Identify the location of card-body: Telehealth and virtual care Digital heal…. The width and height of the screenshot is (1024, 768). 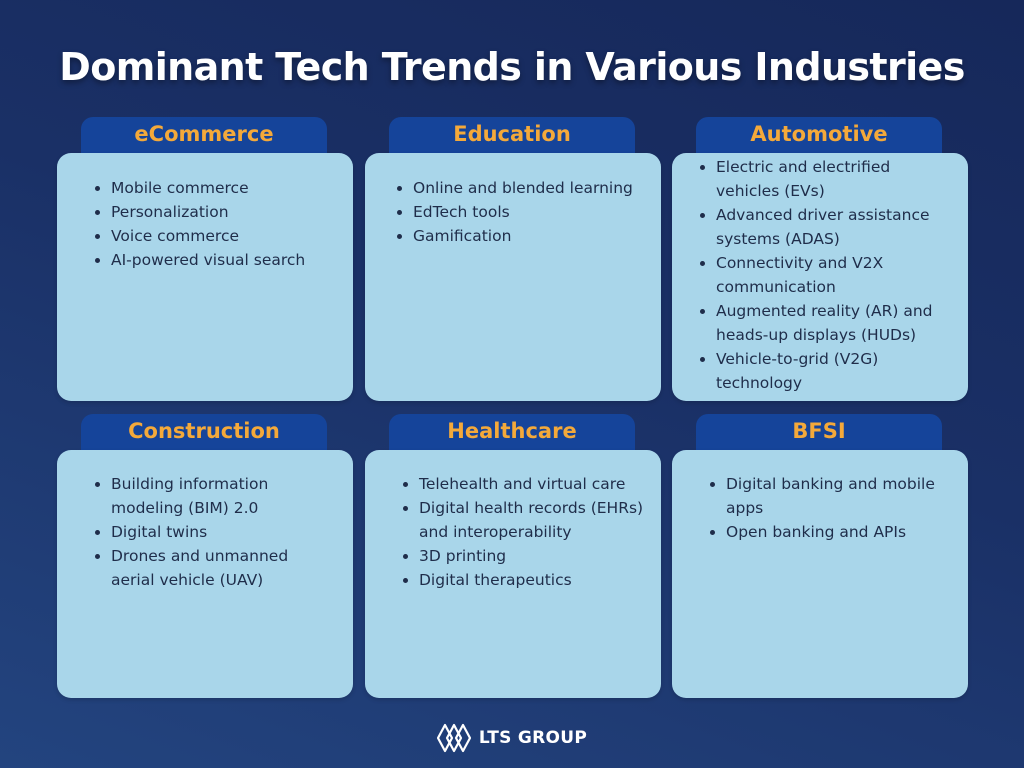
(513, 574).